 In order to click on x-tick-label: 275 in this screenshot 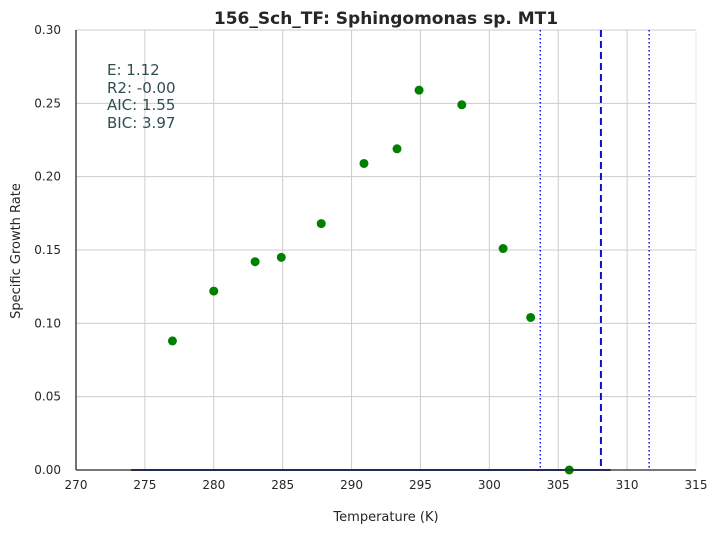, I will do `click(144, 485)`.